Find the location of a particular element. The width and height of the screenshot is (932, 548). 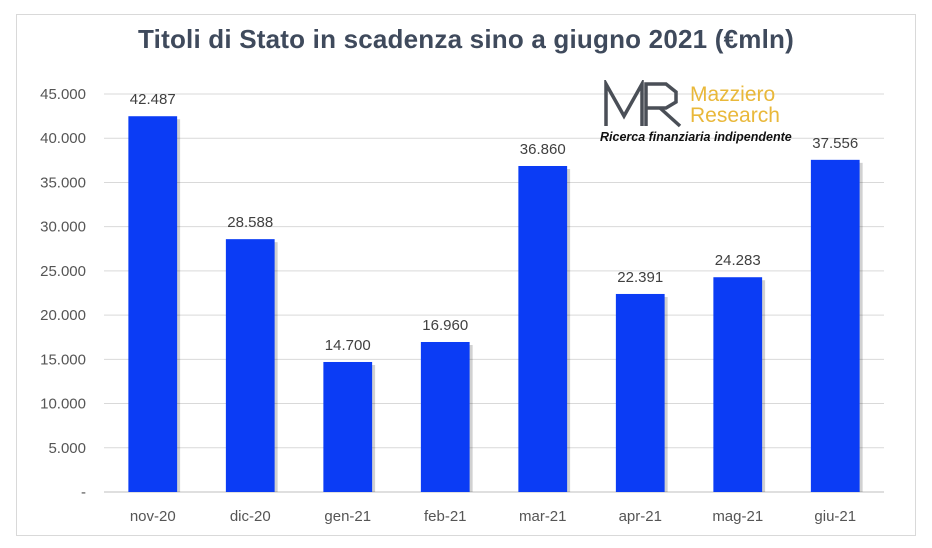

y-tick-label: 25.000 is located at coordinates (63, 271).